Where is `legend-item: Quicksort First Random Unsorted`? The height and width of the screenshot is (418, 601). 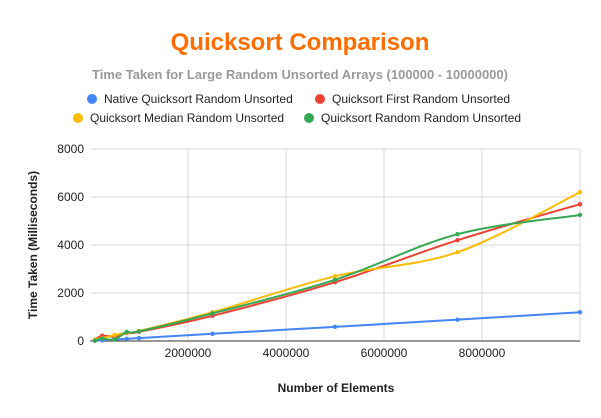
legend-item: Quicksort First Random Unsorted is located at coordinates (412, 99).